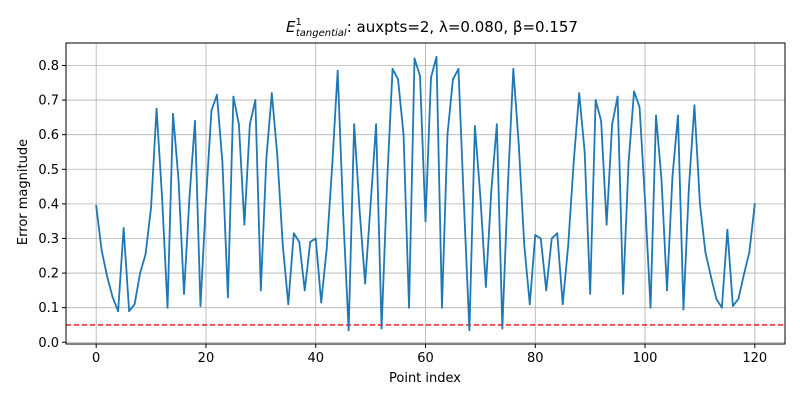 The image size is (800, 400). I want to click on y-tick-label: 0.3, so click(48, 239).